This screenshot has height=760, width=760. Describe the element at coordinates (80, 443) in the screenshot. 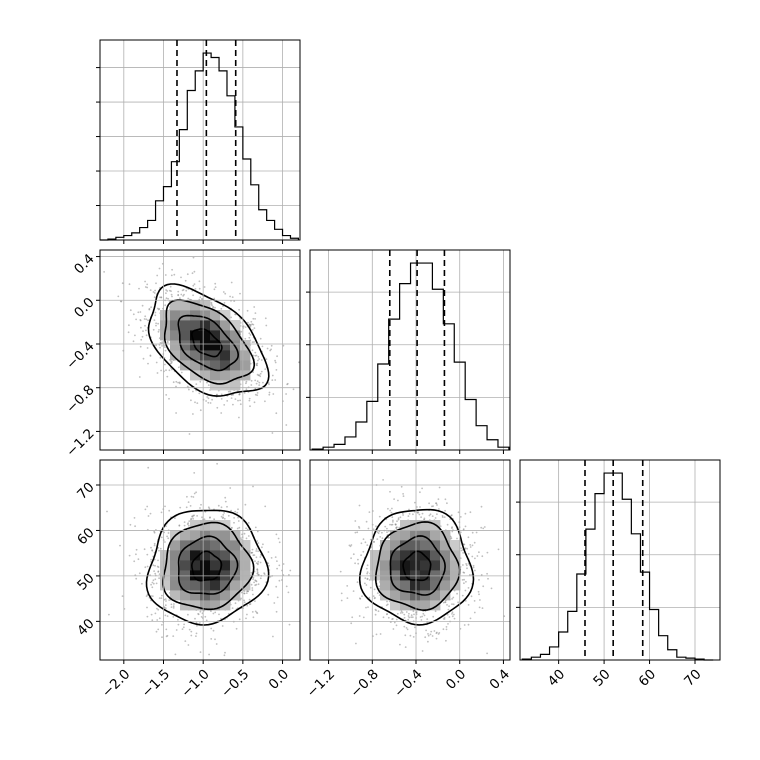

I see `y-tick-label: −1.2` at that location.